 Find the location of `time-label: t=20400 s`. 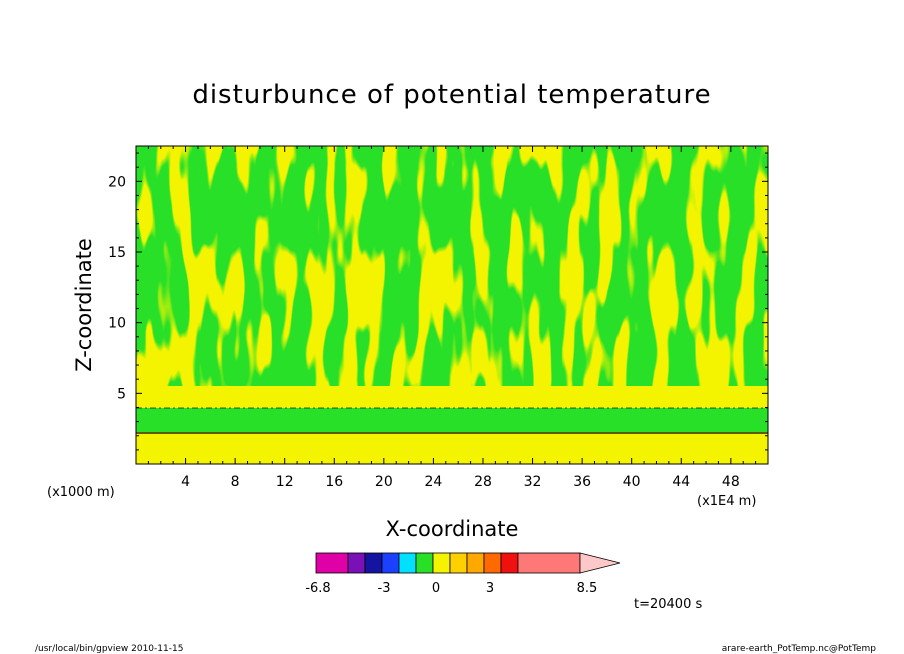

time-label: t=20400 s is located at coordinates (668, 604).